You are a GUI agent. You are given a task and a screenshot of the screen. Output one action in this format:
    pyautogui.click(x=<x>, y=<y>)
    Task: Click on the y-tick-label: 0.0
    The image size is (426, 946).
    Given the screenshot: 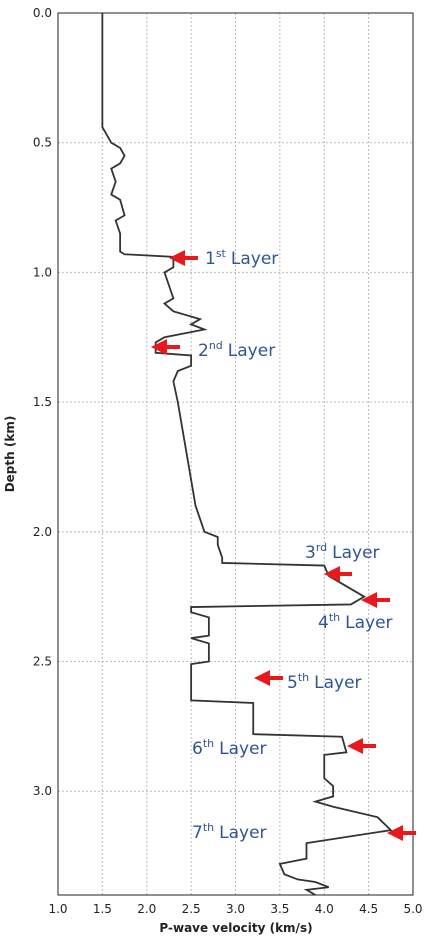 What is the action you would take?
    pyautogui.click(x=42, y=13)
    